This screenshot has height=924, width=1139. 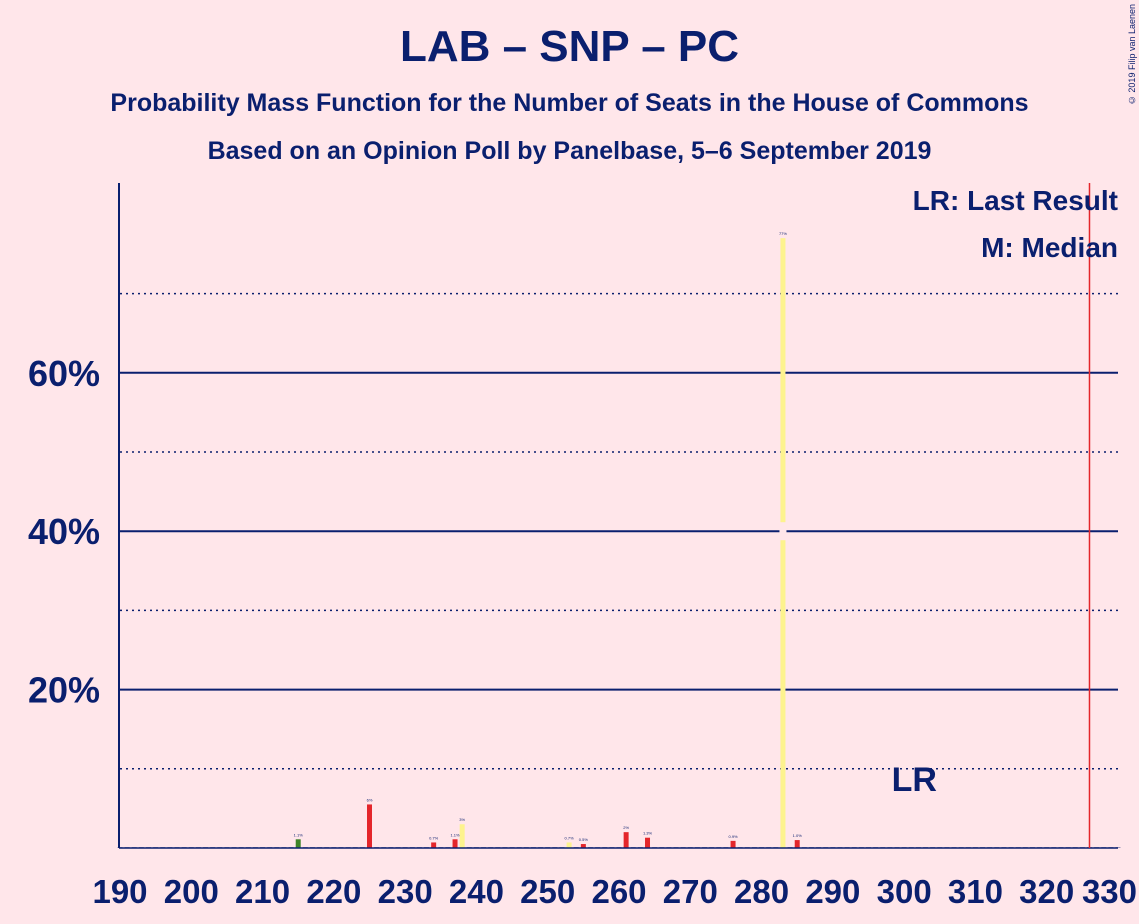 I want to click on y-tick-labels: 20% 40% 60%, so click(x=64, y=532).